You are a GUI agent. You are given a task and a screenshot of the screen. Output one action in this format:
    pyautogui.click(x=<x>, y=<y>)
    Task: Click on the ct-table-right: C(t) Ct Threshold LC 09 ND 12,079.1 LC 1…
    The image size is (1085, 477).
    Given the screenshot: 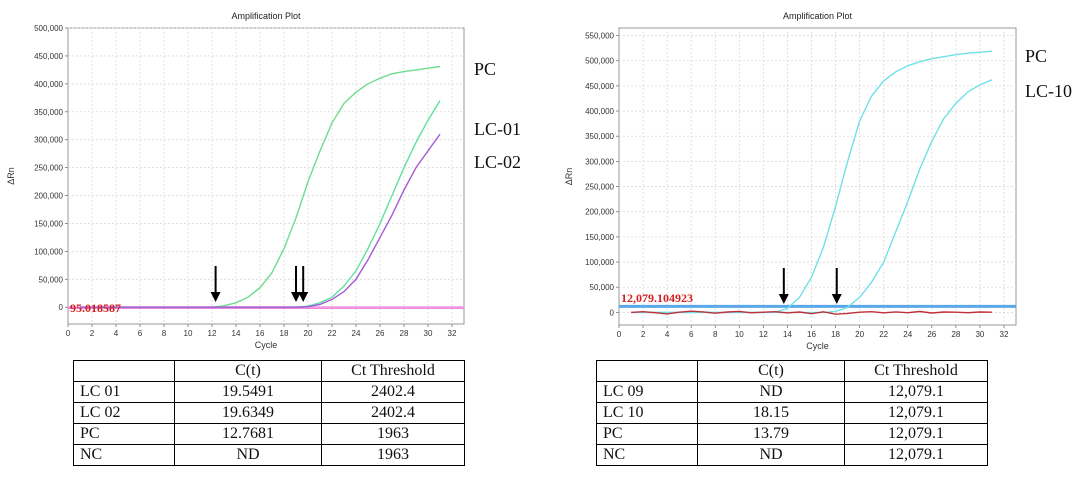 What is the action you would take?
    pyautogui.click(x=792, y=413)
    